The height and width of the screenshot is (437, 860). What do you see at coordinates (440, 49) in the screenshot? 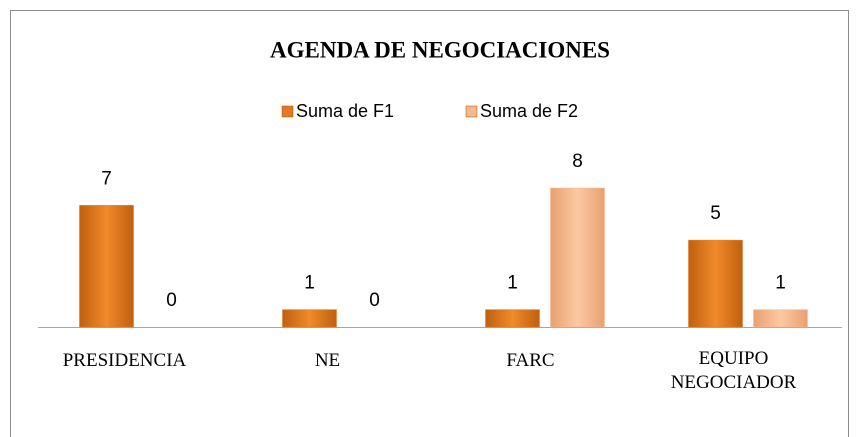
I see `chart-title: AGENDA DE NEGOCIACIONES` at bounding box center [440, 49].